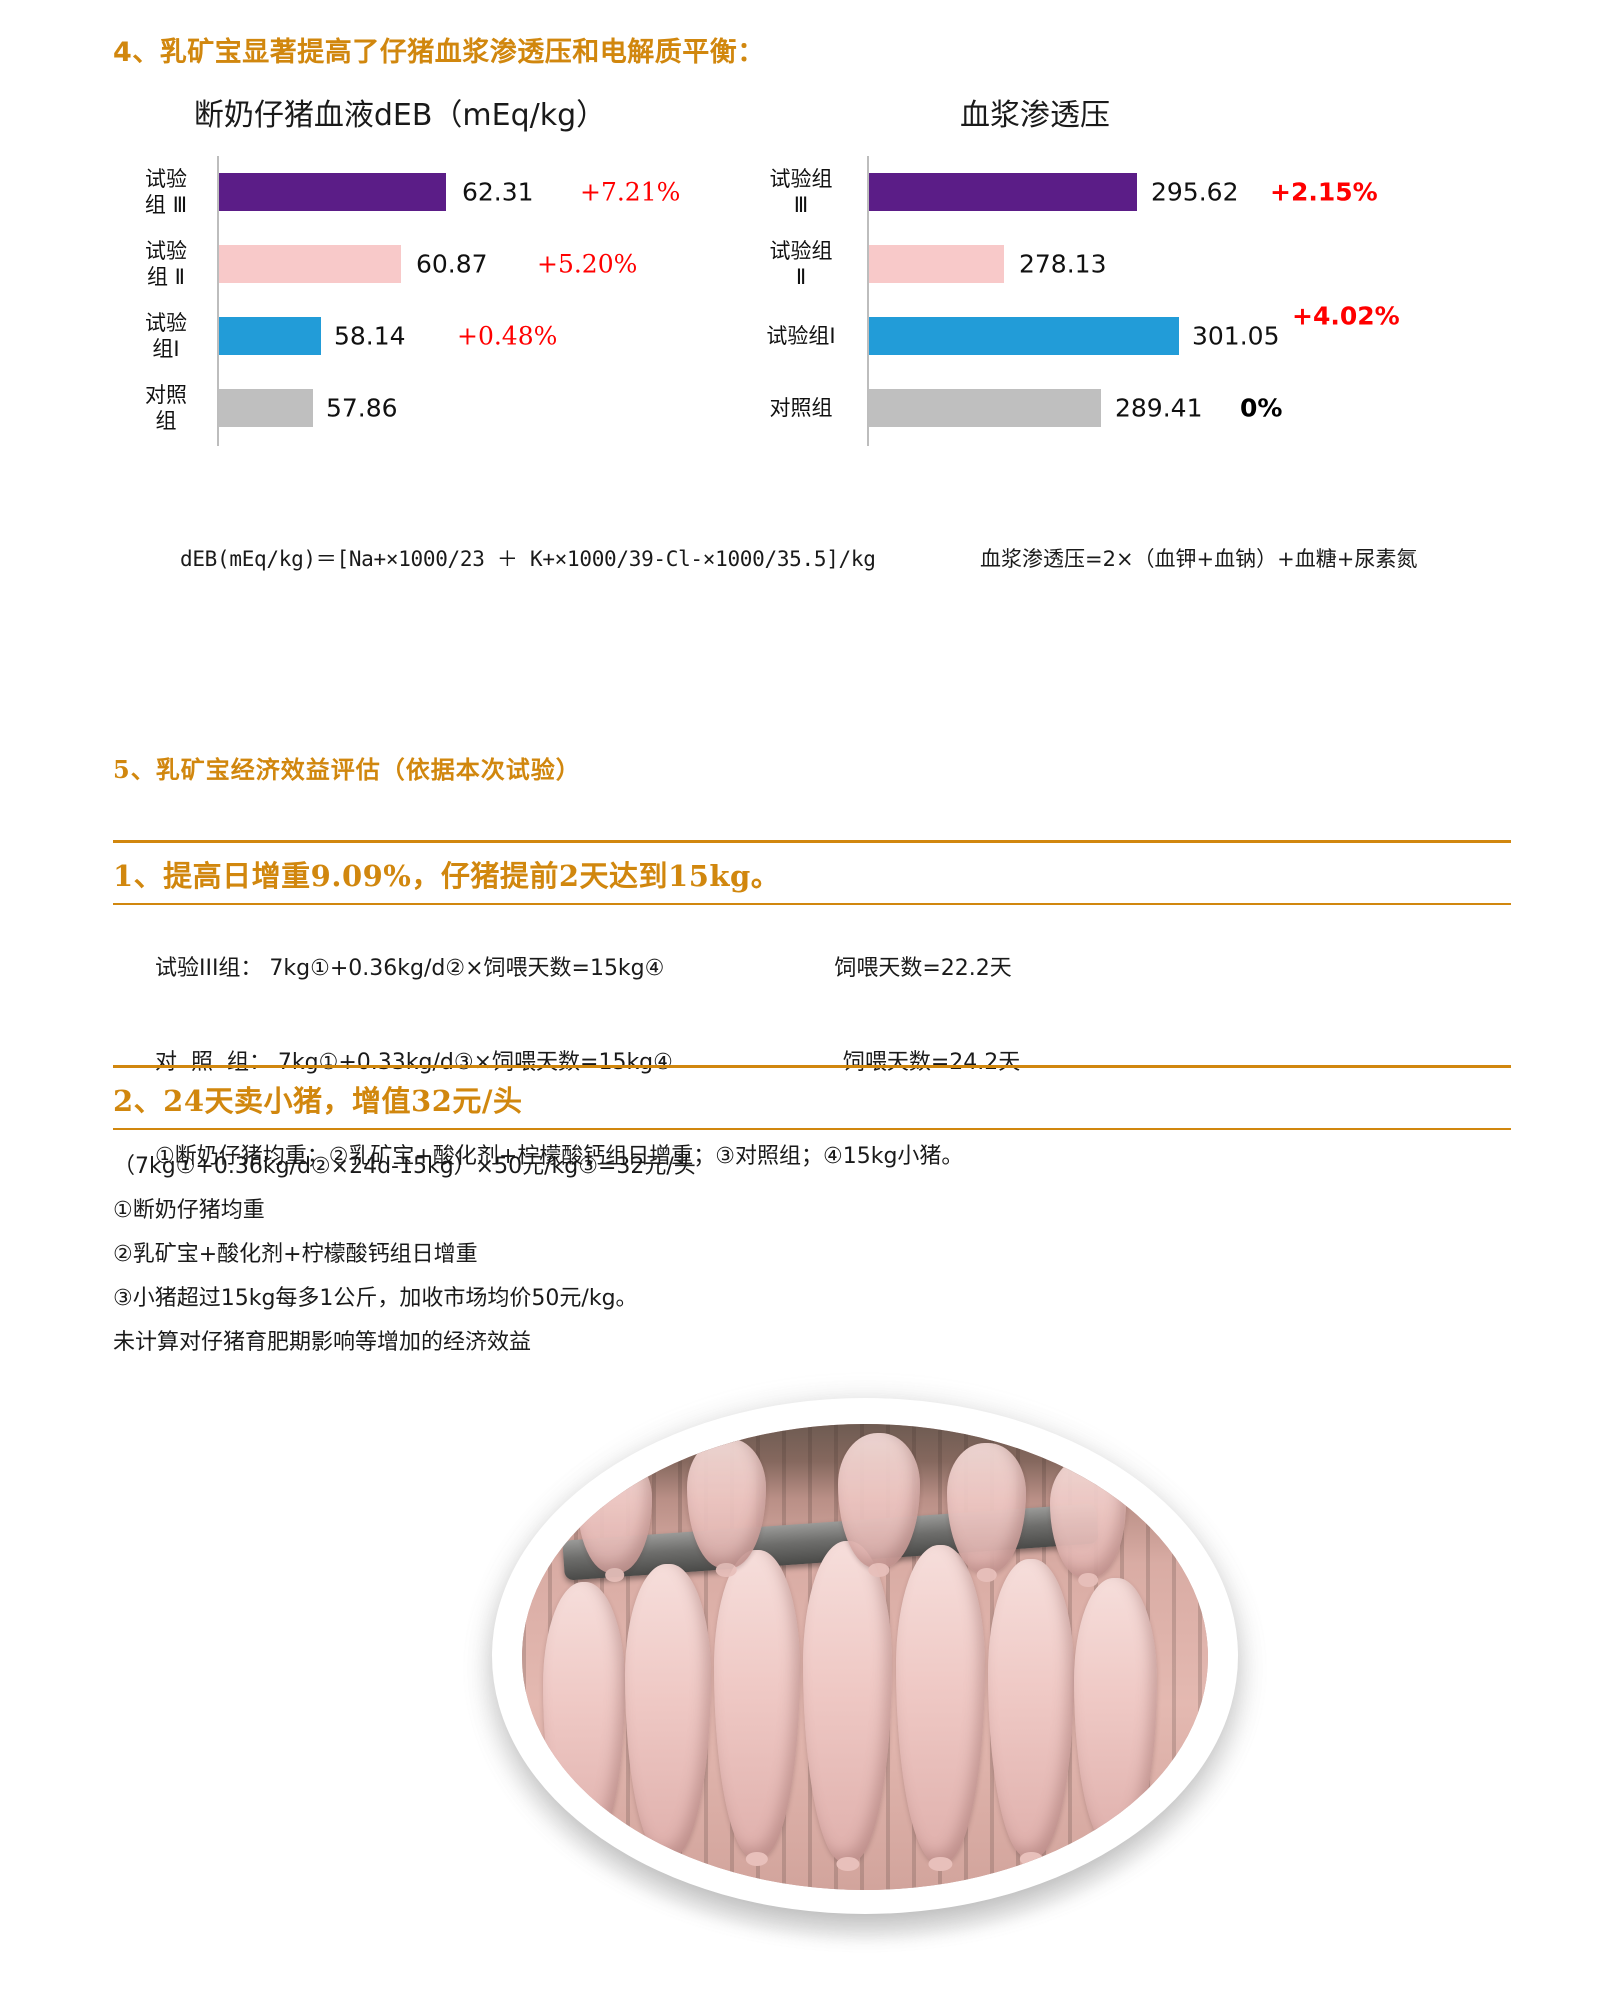  Describe the element at coordinates (801, 407) in the screenshot. I see `chart-osm-category-4: 对照组` at that location.